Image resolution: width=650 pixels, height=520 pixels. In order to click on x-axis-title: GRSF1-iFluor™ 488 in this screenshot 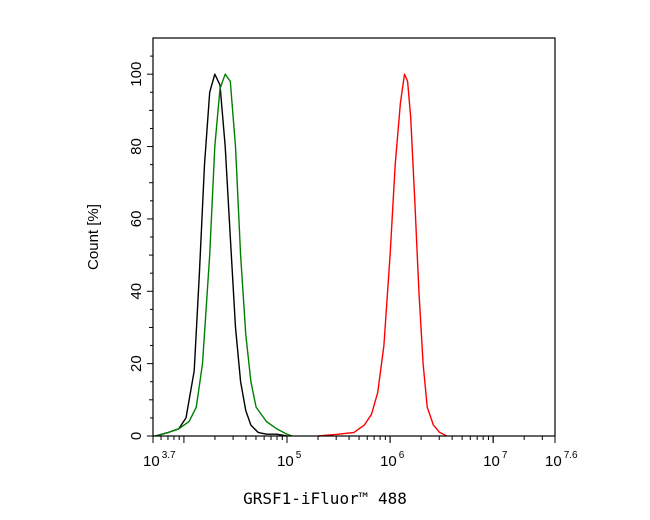, I will do `click(325, 498)`.